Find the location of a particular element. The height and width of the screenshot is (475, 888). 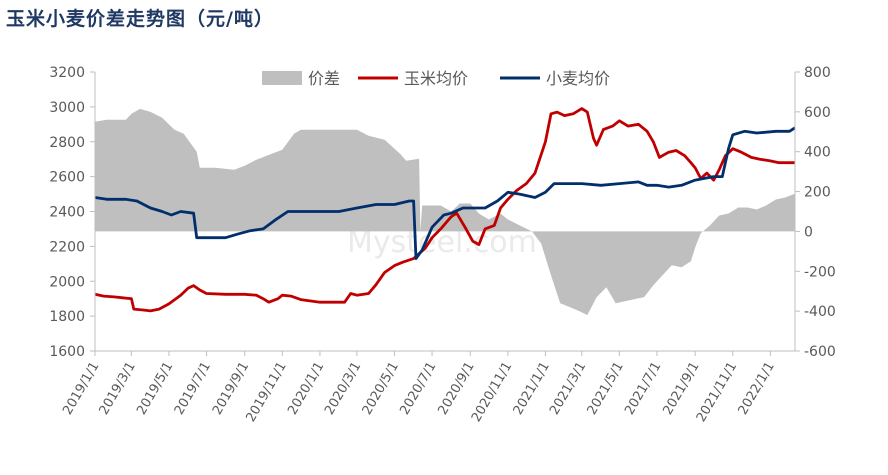

x-tick-label: 2021/1/1 is located at coordinates (532, 389).